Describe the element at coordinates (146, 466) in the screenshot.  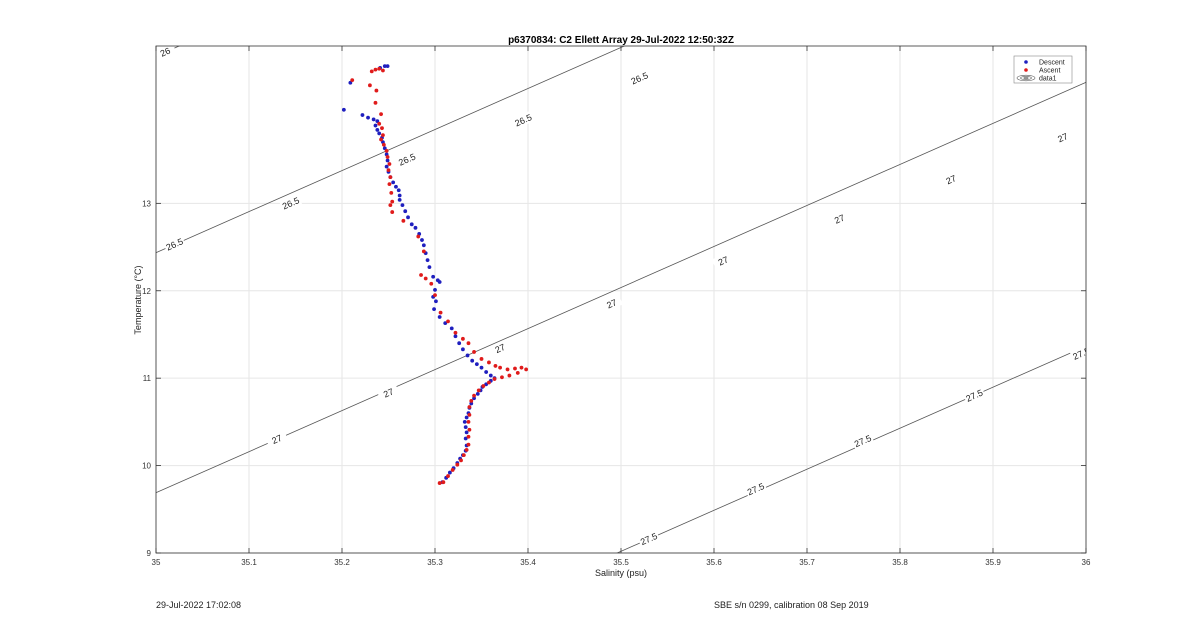
I see `y-tick-label: 10` at that location.